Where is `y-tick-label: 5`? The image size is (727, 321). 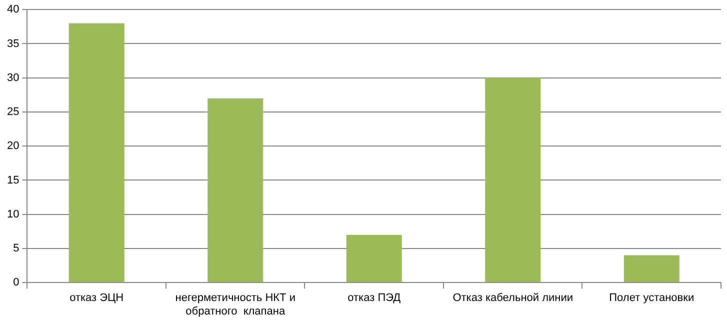
y-tick-label: 5 is located at coordinates (16, 248).